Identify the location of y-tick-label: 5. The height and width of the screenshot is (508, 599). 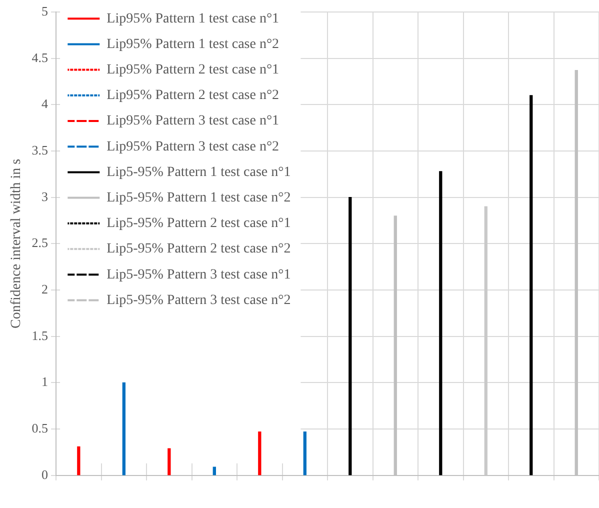
(45, 10).